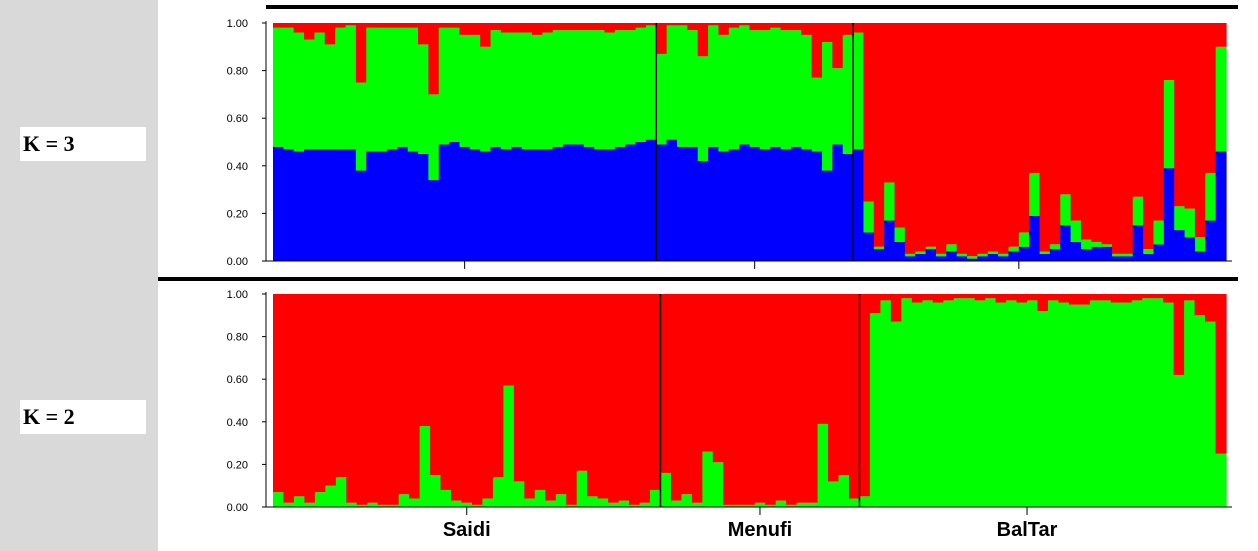  Describe the element at coordinates (237, 262) in the screenshot. I see `y-tick-label: 0.00` at that location.